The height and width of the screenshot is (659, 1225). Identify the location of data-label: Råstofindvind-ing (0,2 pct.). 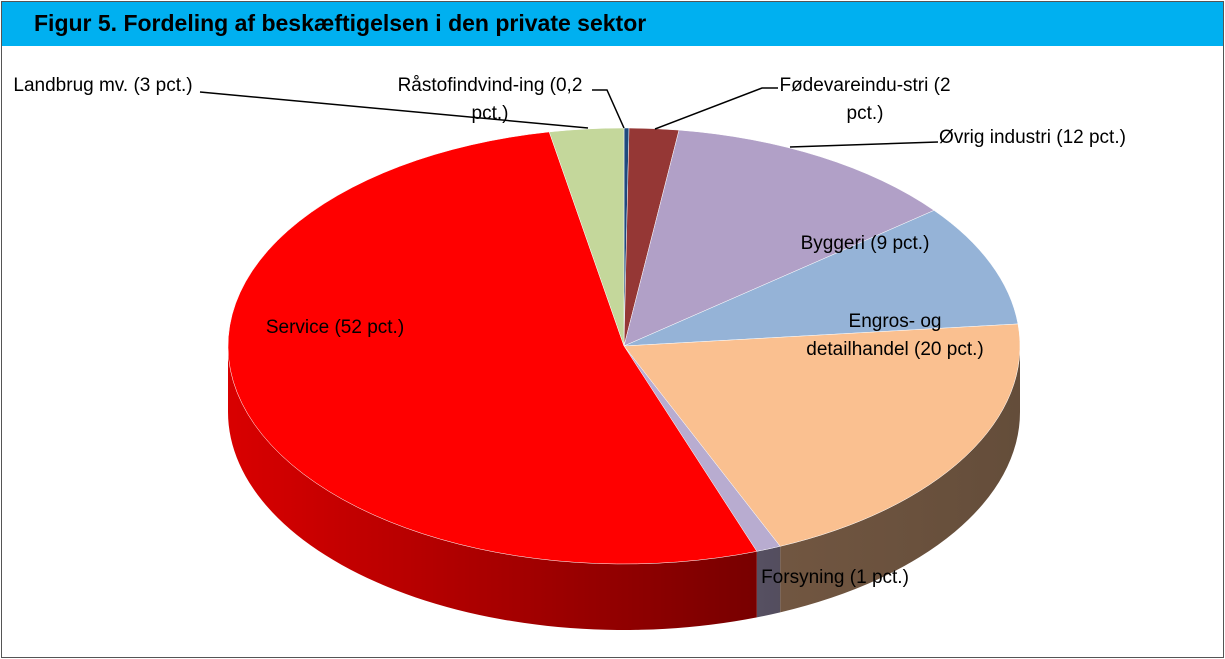
(490, 99).